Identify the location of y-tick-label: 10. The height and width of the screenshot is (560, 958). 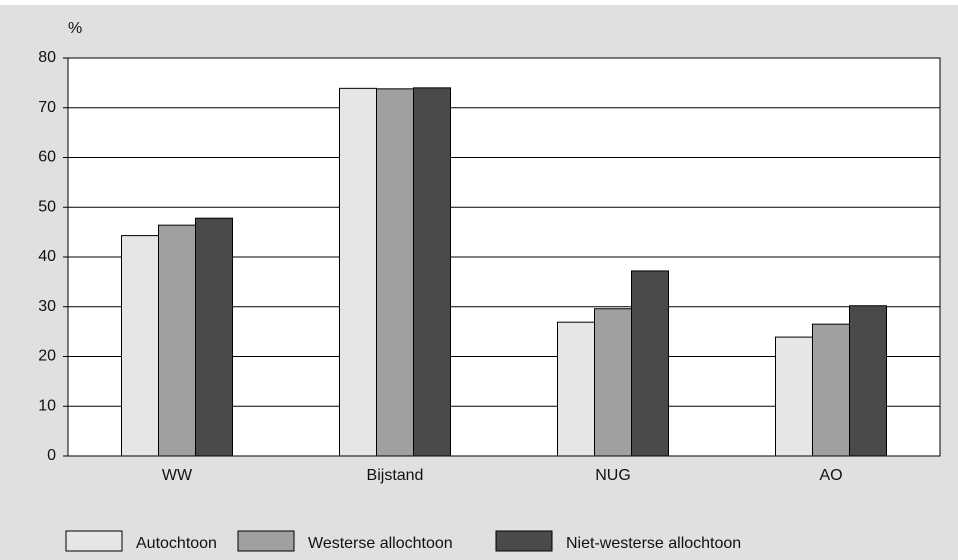
(47, 405).